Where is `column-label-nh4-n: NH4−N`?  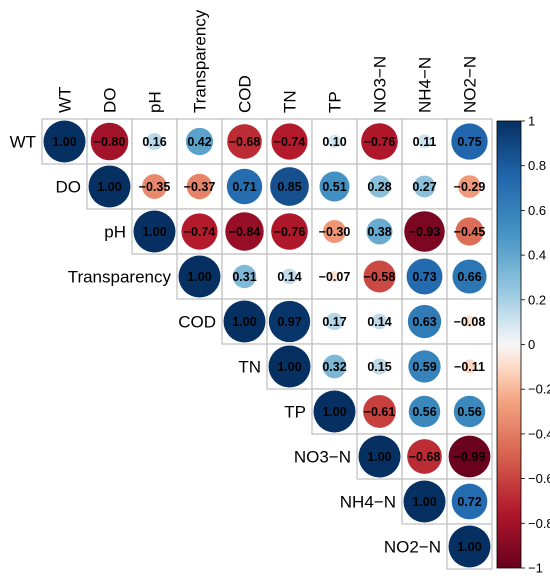
column-label-nh4-n: NH4−N is located at coordinates (425, 85).